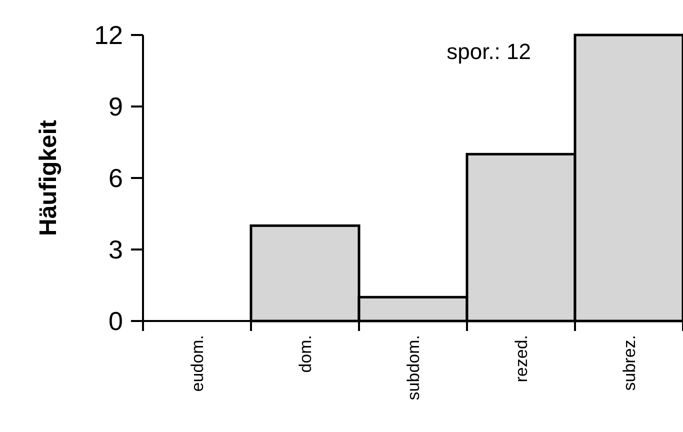 The image size is (683, 432). What do you see at coordinates (48, 178) in the screenshot?
I see `y-axis-title: Häufigkeit` at bounding box center [48, 178].